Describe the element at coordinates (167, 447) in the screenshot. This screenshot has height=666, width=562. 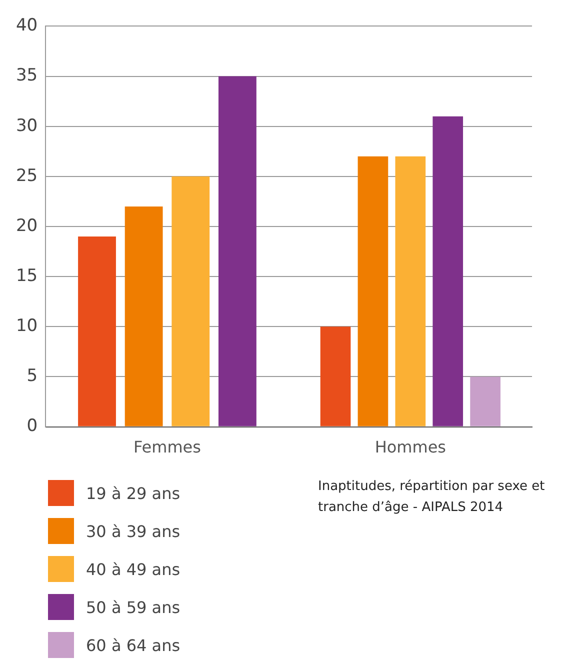
I see `x-tick-label: Femmes` at that location.